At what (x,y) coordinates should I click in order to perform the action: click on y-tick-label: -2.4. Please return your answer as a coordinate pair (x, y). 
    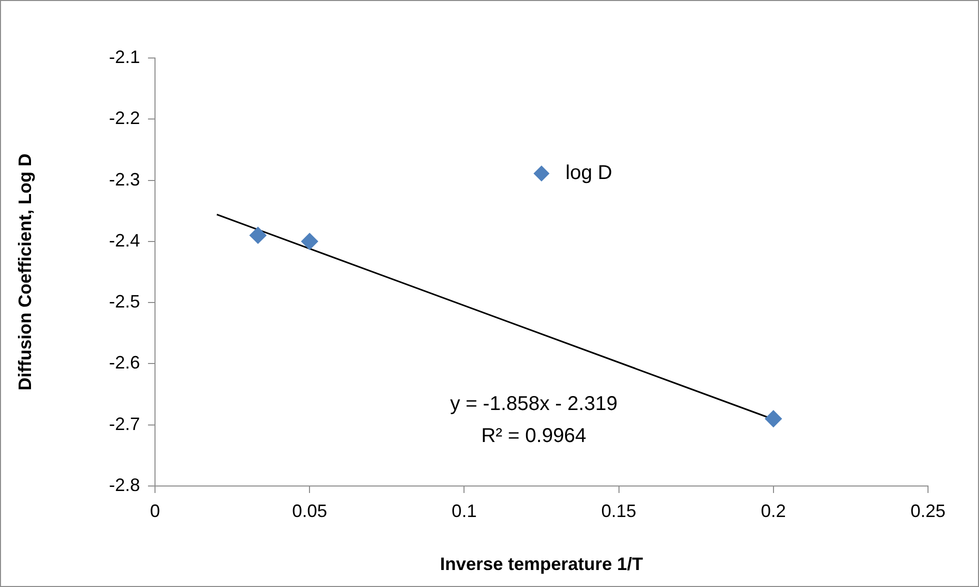
    Looking at the image, I should click on (124, 240).